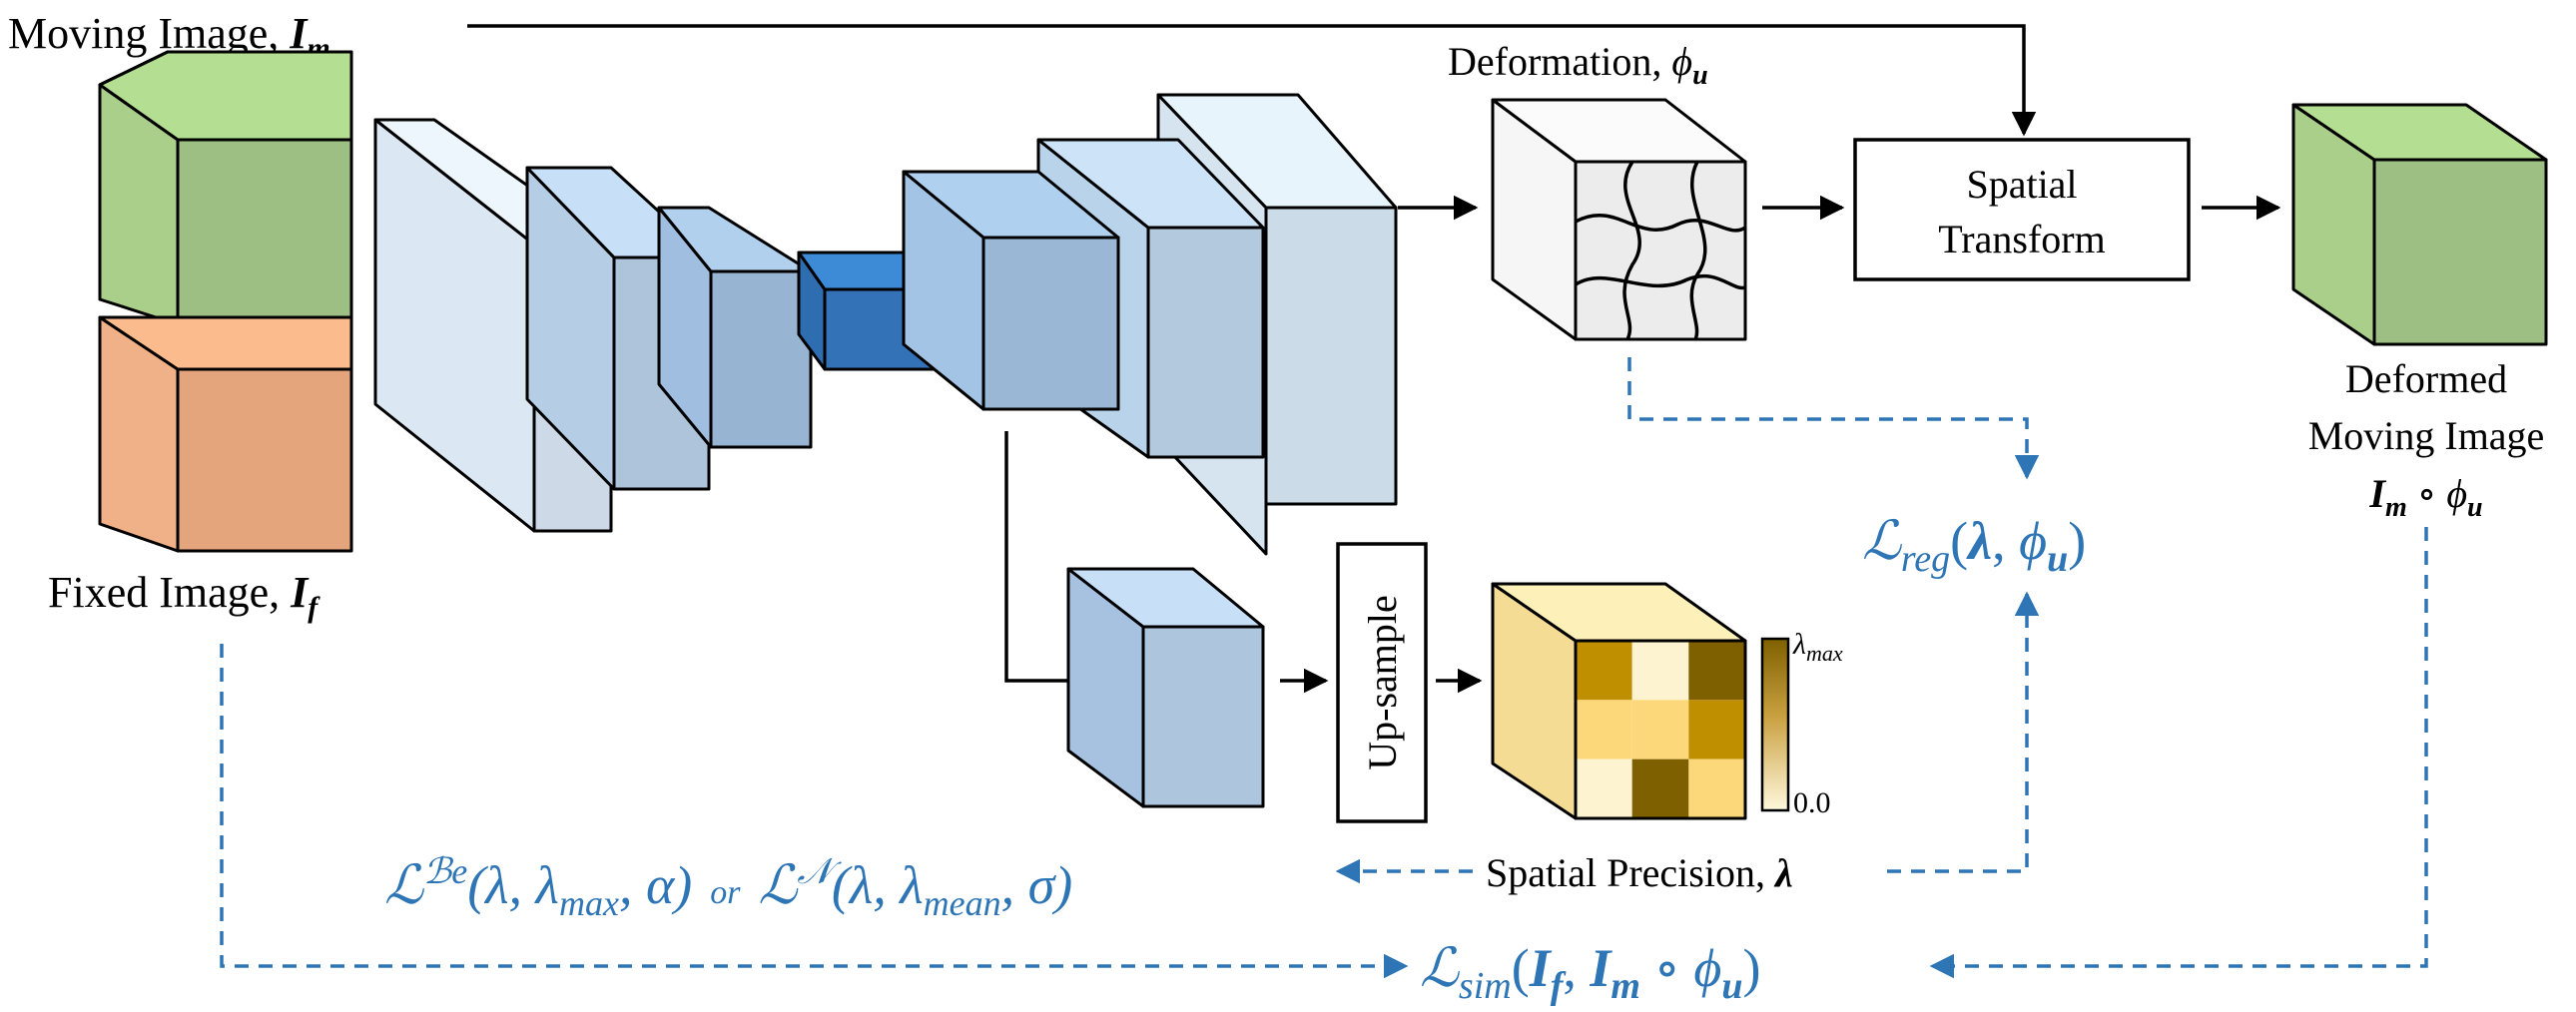  Describe the element at coordinates (2021, 184) in the screenshot. I see `spatial-transform-line1: Spatial` at that location.